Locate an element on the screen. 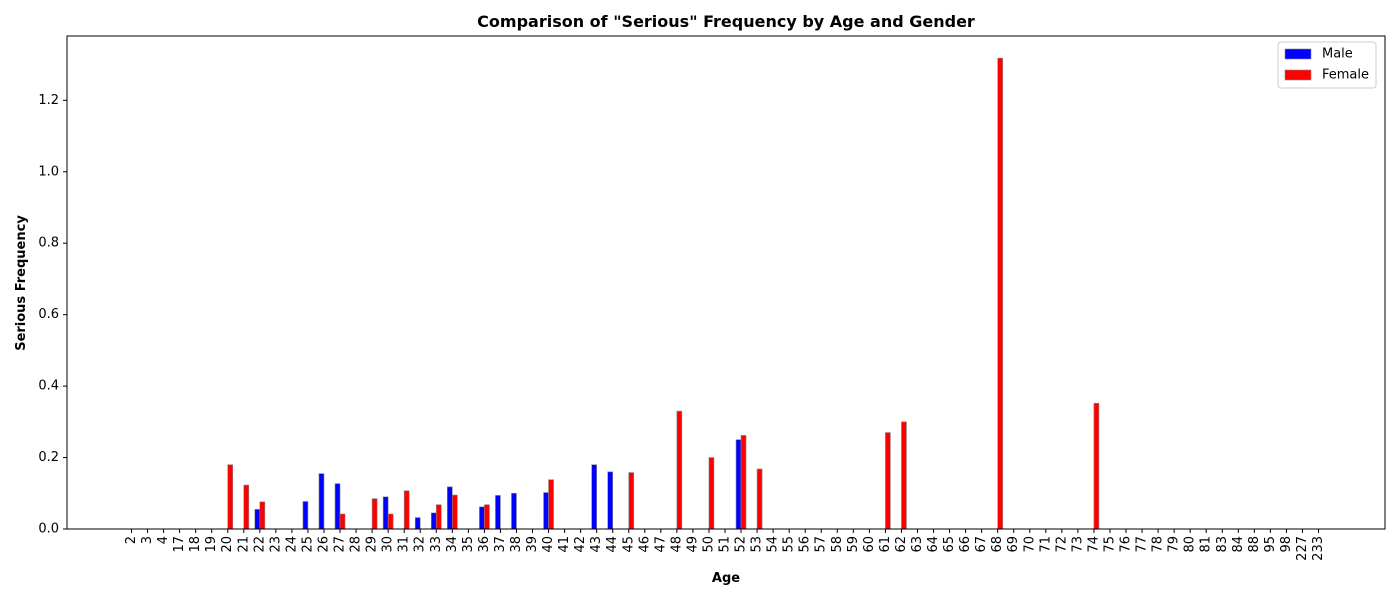 The height and width of the screenshot is (600, 1400). y-tick-label: 0.2 is located at coordinates (48, 457).